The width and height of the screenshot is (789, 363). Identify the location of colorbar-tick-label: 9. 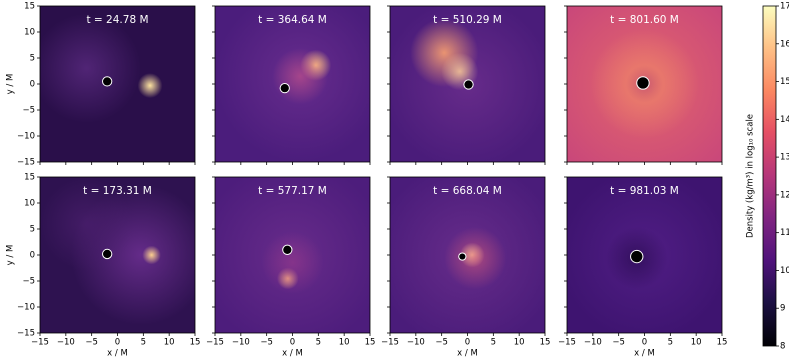
(782, 309).